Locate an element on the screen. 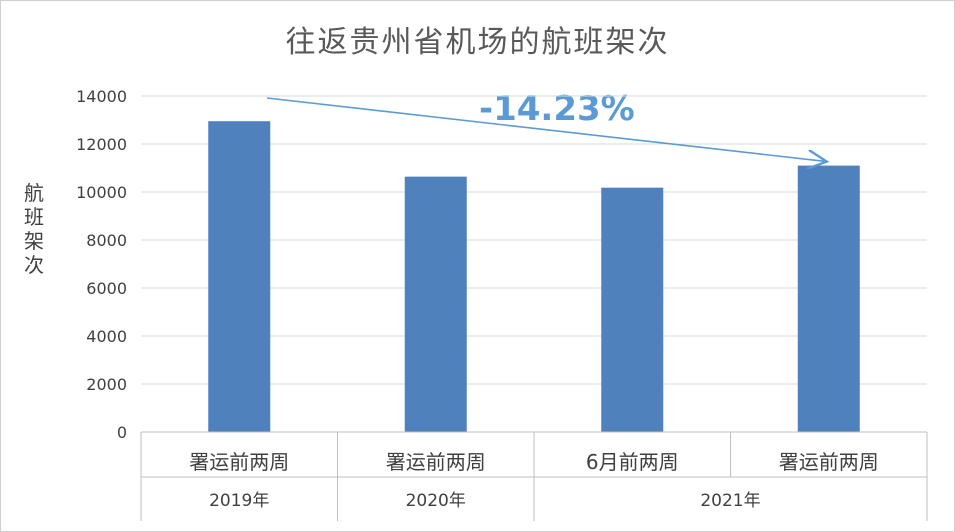  group-label: 2020年 is located at coordinates (436, 501).